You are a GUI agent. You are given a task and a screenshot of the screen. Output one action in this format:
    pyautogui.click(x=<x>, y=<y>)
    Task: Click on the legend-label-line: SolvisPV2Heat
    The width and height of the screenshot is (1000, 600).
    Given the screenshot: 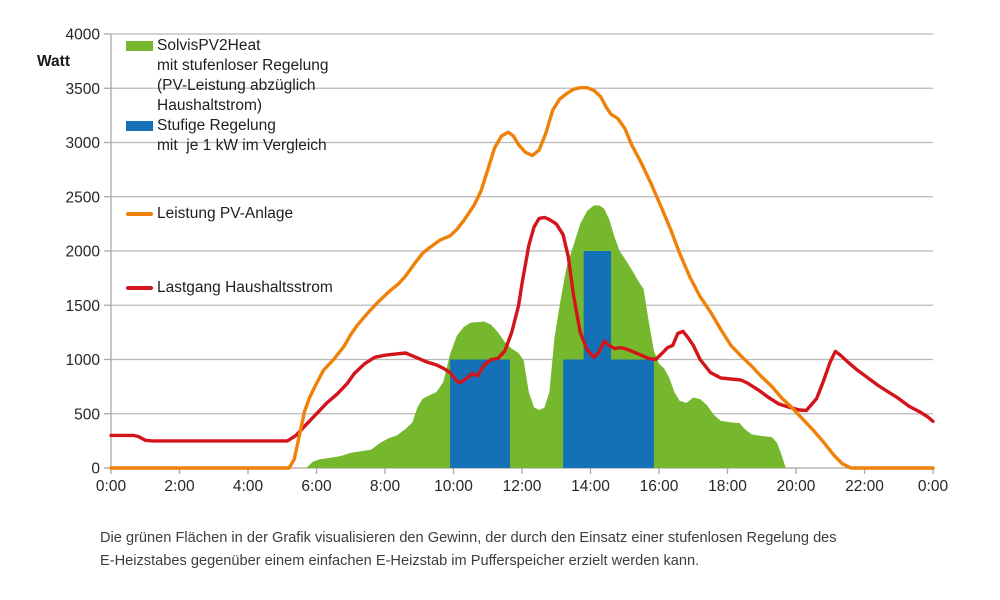 What is the action you would take?
    pyautogui.click(x=209, y=45)
    